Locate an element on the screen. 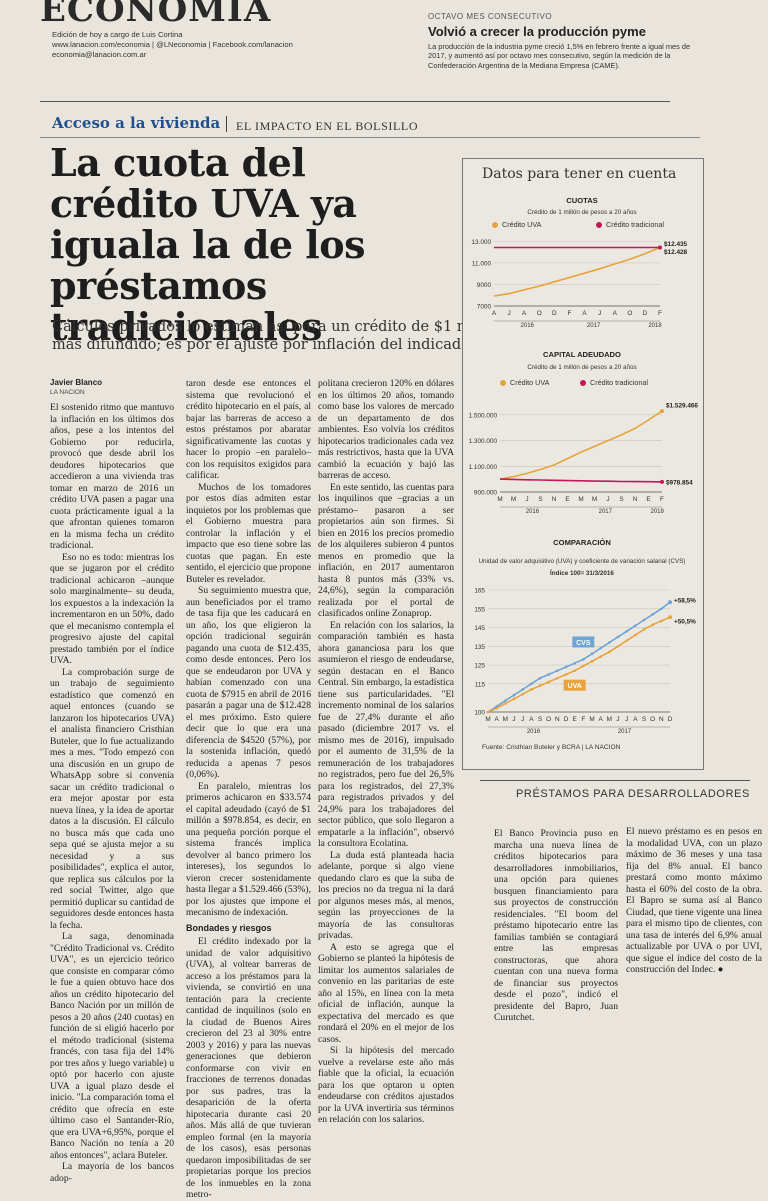 The height and width of the screenshot is (1201, 768). top-rule is located at coordinates (355, 101).